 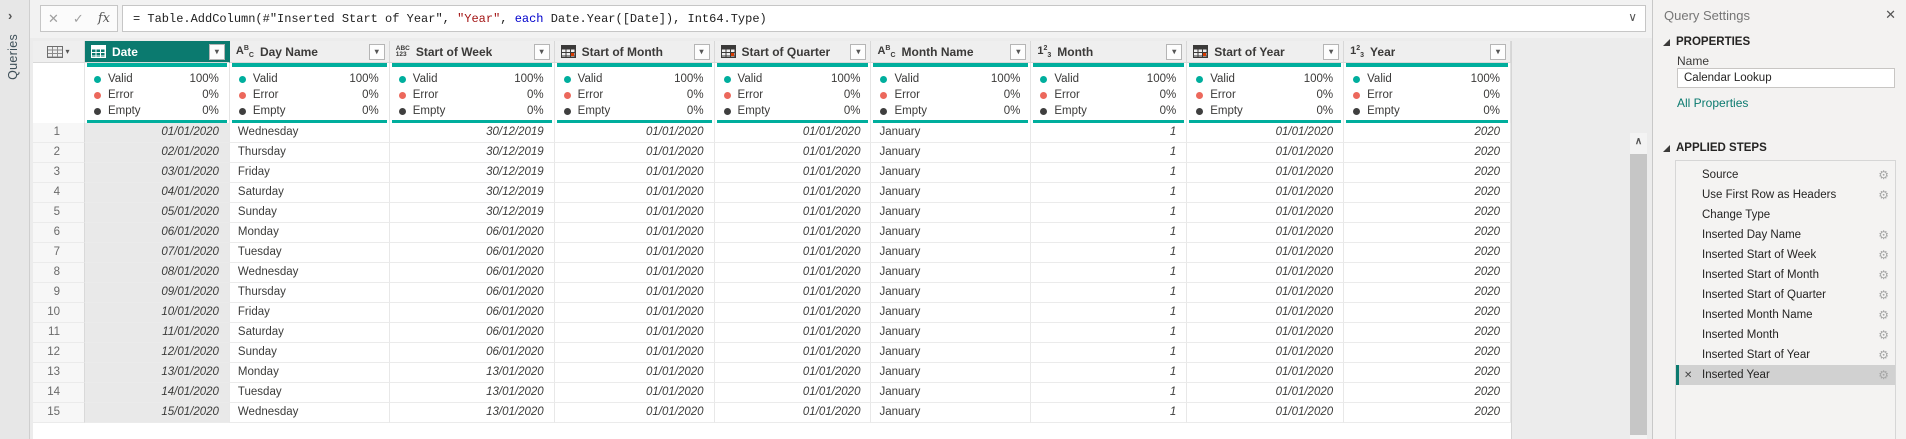 What do you see at coordinates (59, 393) in the screenshot?
I see `row-number: 14` at bounding box center [59, 393].